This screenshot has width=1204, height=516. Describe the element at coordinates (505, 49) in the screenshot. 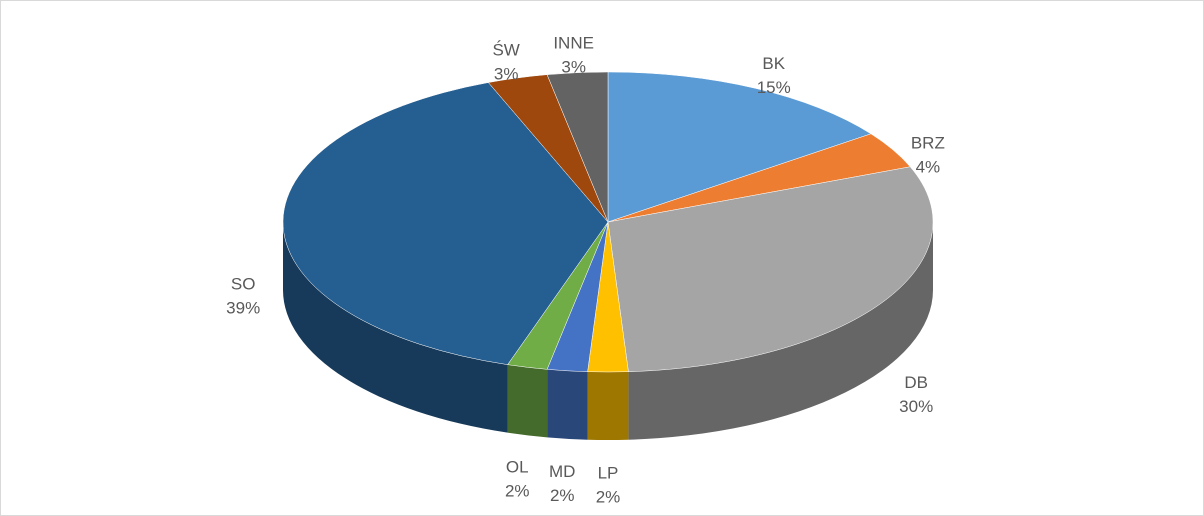

I see `data-label-category: ŚW` at that location.